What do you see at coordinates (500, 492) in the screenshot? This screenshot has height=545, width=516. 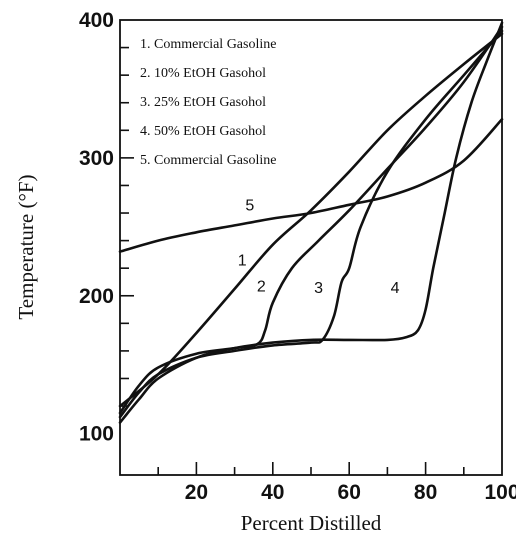 I see `x-tick-label: 100` at bounding box center [500, 492].